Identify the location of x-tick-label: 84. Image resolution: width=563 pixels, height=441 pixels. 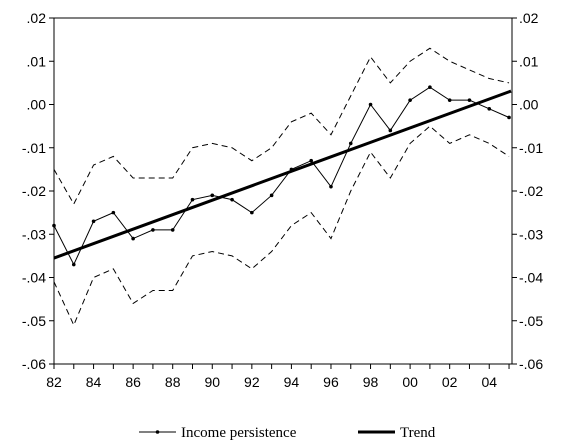
(94, 382).